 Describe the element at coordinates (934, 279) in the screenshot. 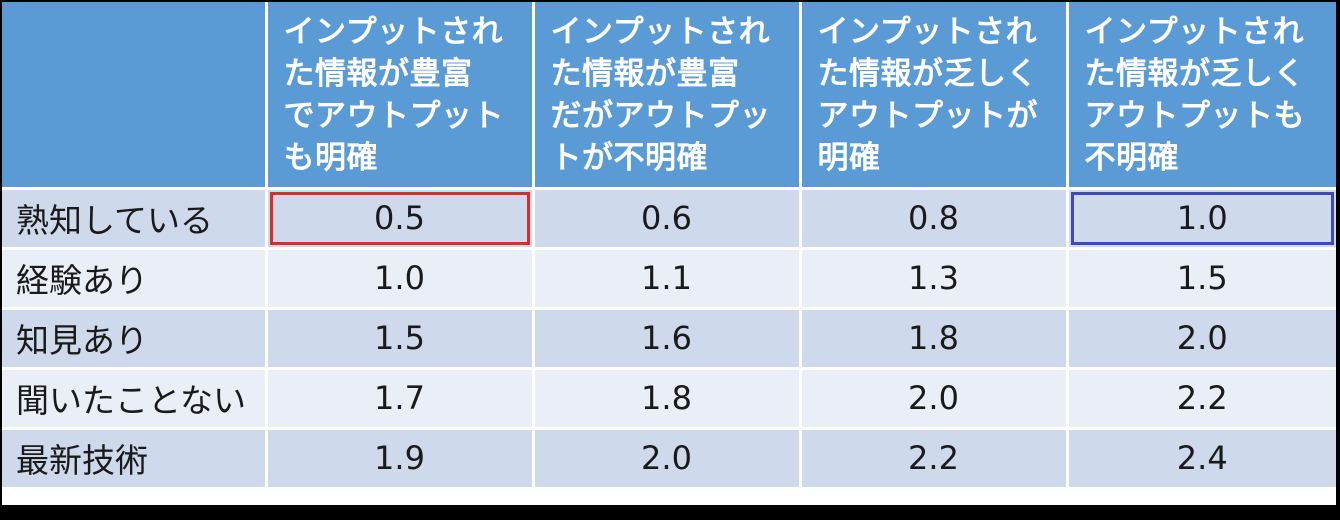

I see `value-cell: 1.3` at that location.